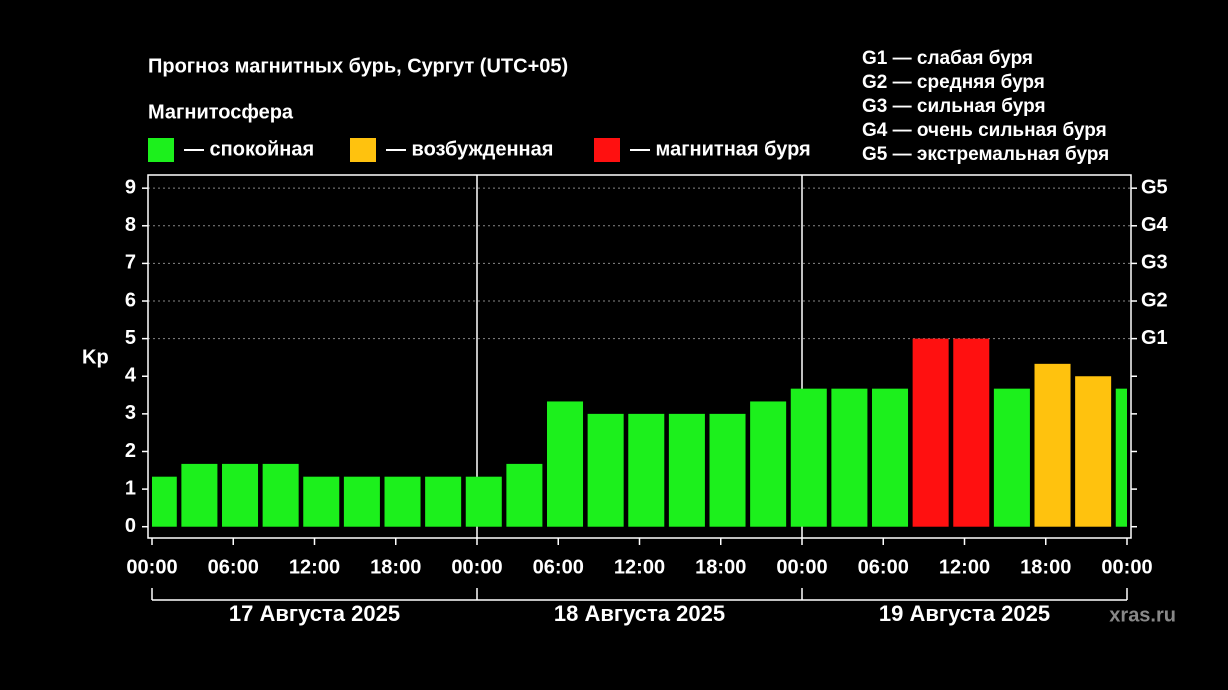  I want to click on legend-title: Магнитосфера, so click(221, 112).